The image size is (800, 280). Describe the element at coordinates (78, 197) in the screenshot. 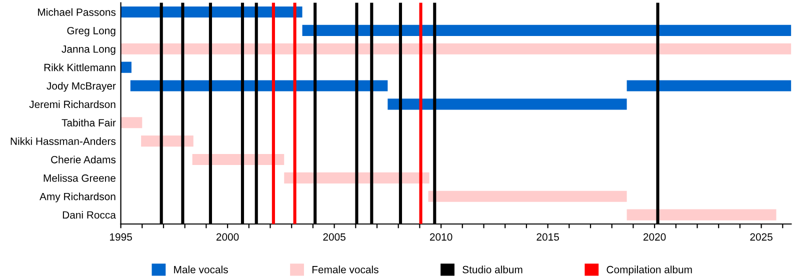

I see `y-tick-label: Amy Richardson` at that location.